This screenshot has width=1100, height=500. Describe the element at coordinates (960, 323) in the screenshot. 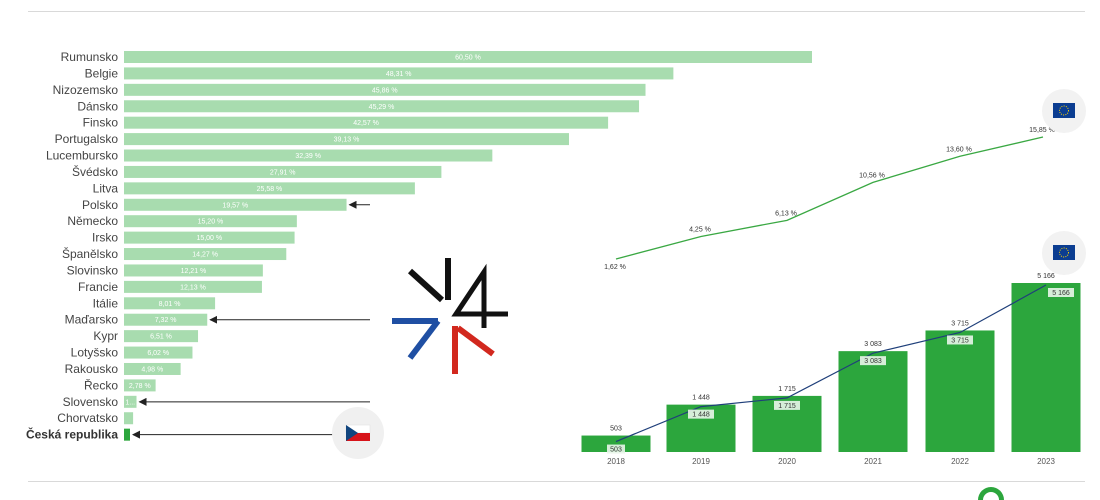

I see `bar-total-label-4: 3 715` at that location.